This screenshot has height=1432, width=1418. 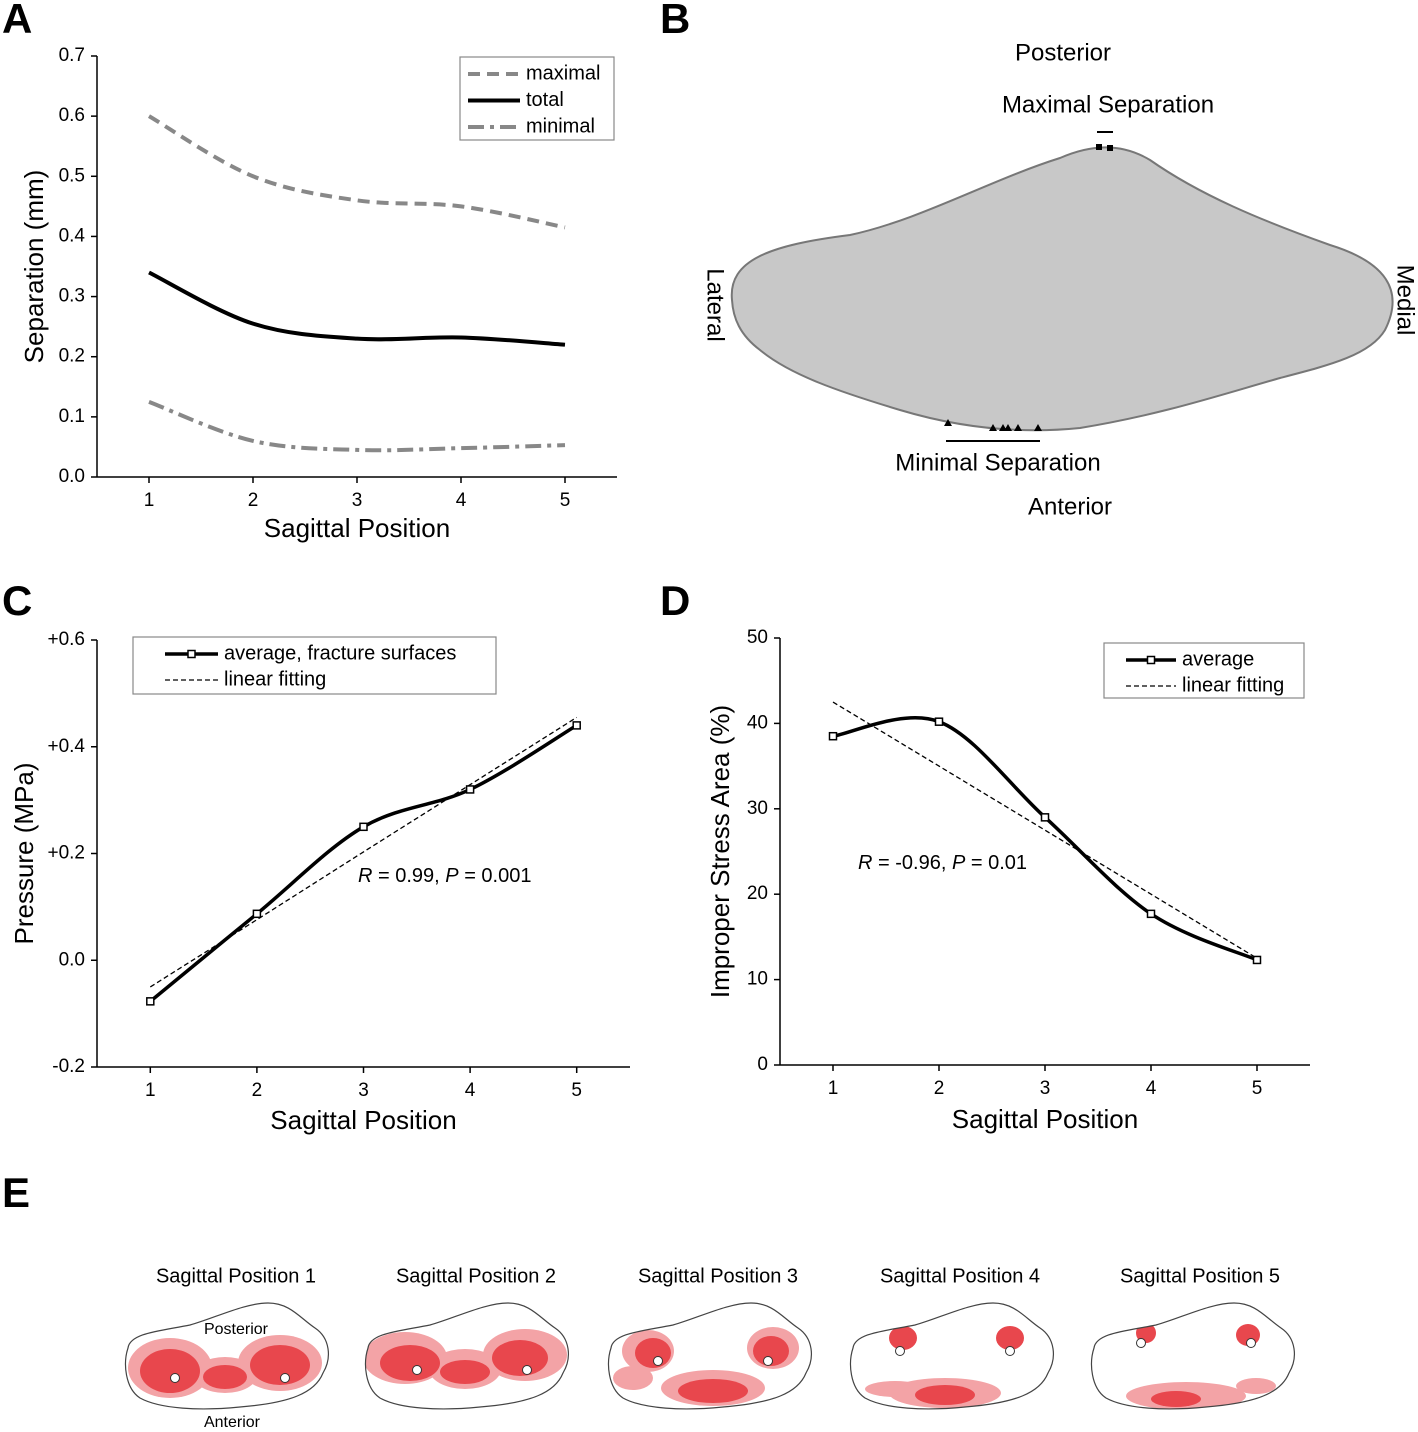 I want to click on legend-label: maximal, so click(x=563, y=73).